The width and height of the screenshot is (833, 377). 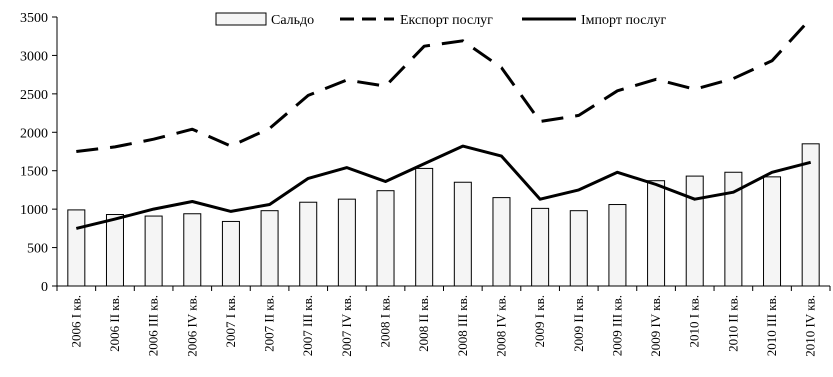 What do you see at coordinates (346, 326) in the screenshot?
I see `x-tick-label: 2007 IV кв.` at bounding box center [346, 326].